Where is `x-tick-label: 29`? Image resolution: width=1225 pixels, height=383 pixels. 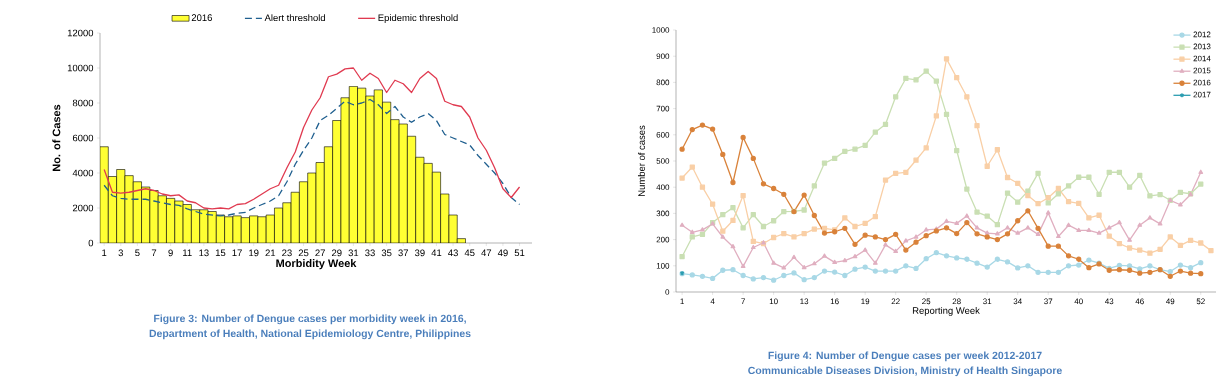 x-tick-label: 29 is located at coordinates (336, 253).